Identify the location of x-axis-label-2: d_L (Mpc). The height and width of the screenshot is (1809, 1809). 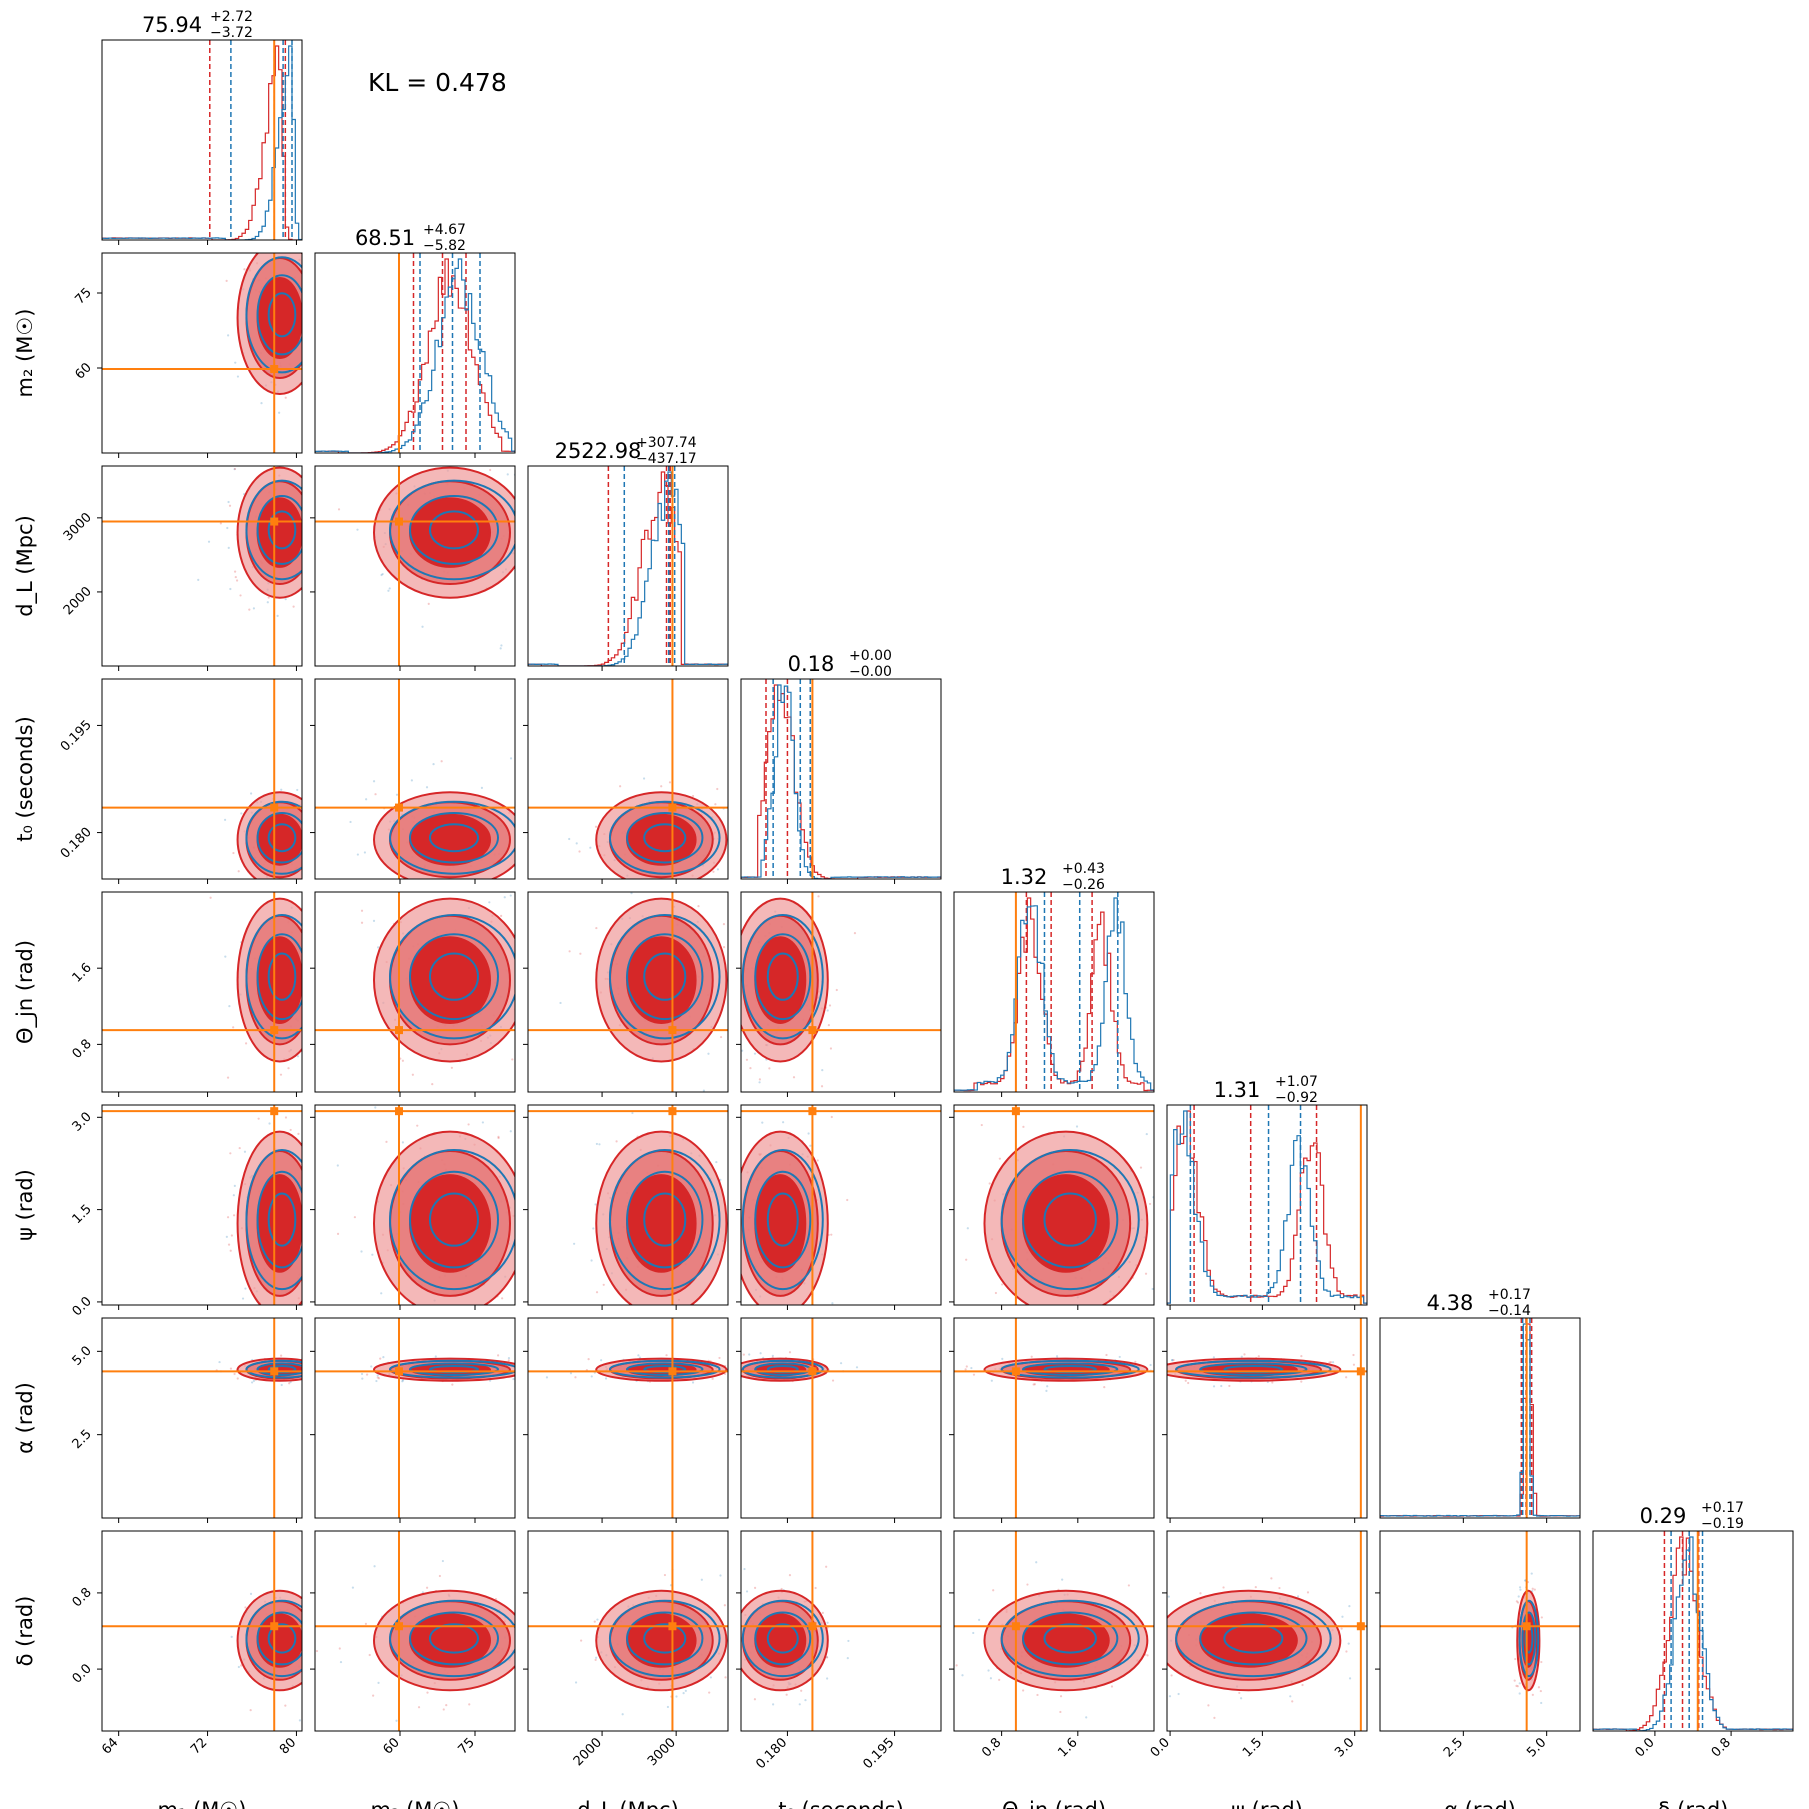
(628, 1803).